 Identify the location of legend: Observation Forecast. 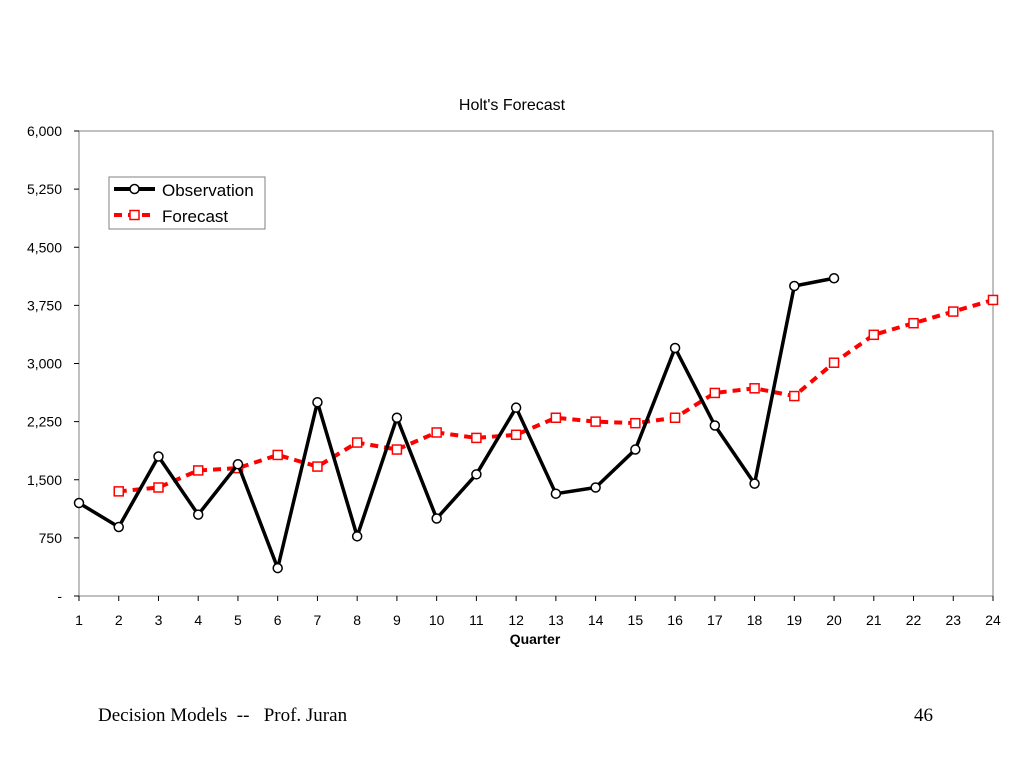
(187, 203).